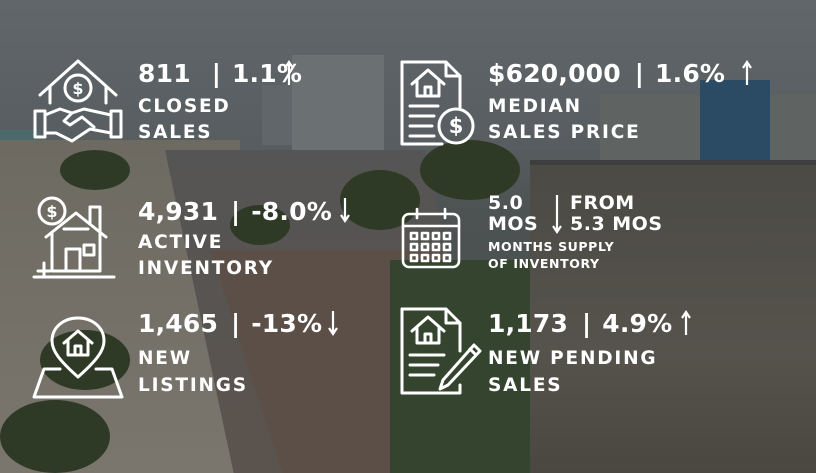 This screenshot has width=816, height=473. I want to click on months-supply-from-label: FROM, so click(602, 203).